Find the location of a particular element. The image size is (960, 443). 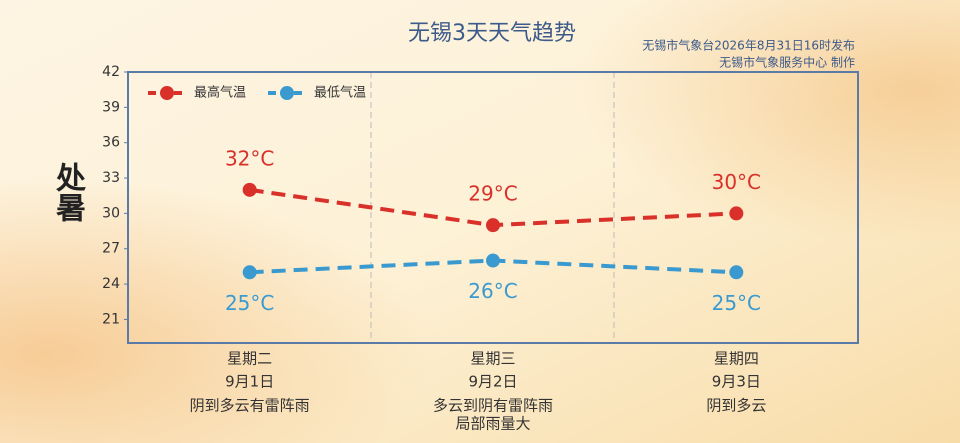

weather-label: 局部雨量大 is located at coordinates (492, 424).